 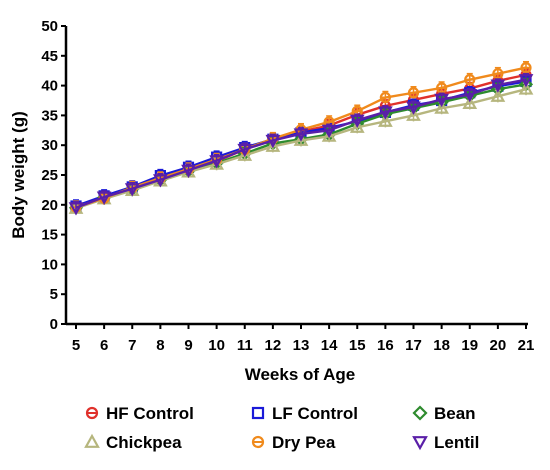 What do you see at coordinates (273, 345) in the screenshot?
I see `x-tick-label: 12` at bounding box center [273, 345].